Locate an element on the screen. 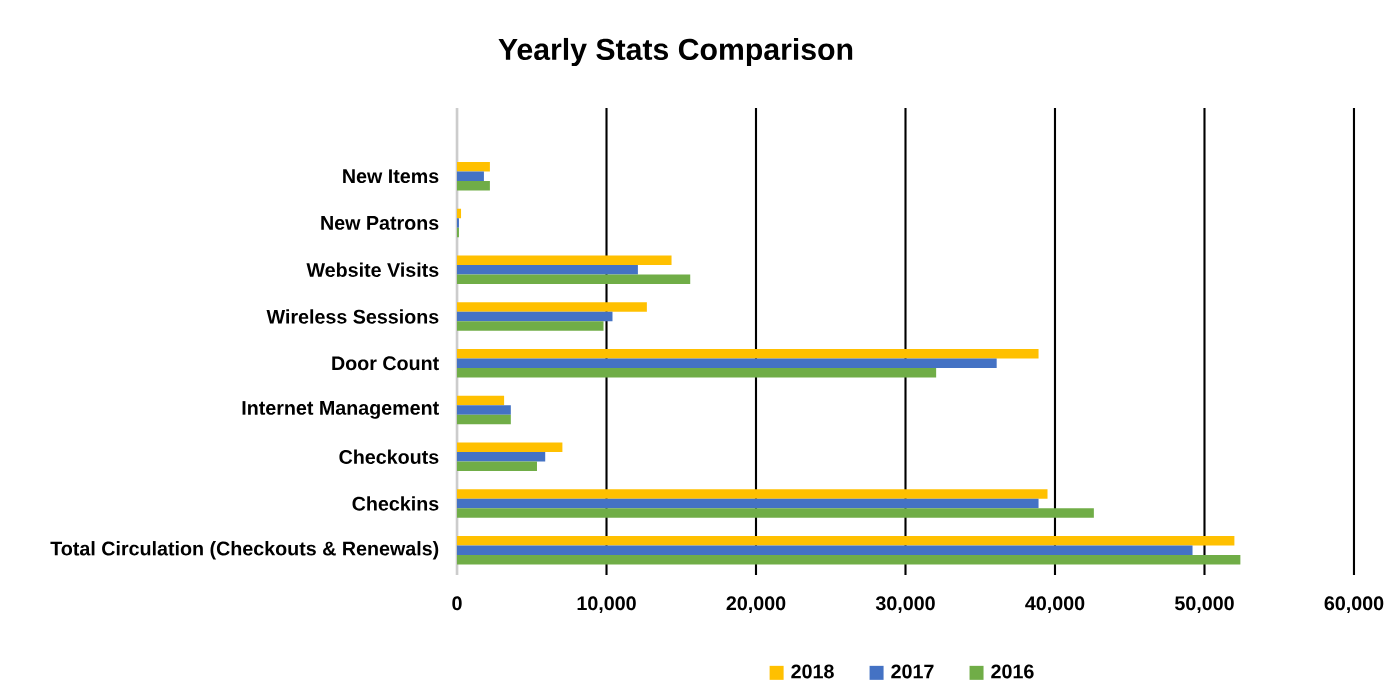 The image size is (1395, 695). legend-label: 2017 is located at coordinates (912, 671).